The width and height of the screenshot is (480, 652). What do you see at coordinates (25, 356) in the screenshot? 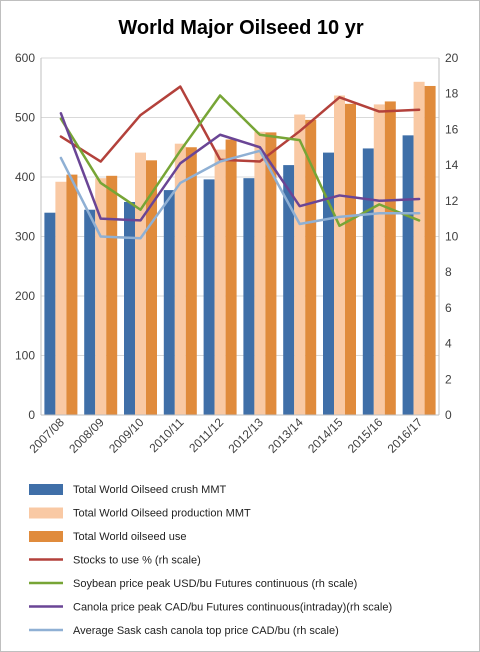
I see `y-tick-label: 100` at bounding box center [25, 356].